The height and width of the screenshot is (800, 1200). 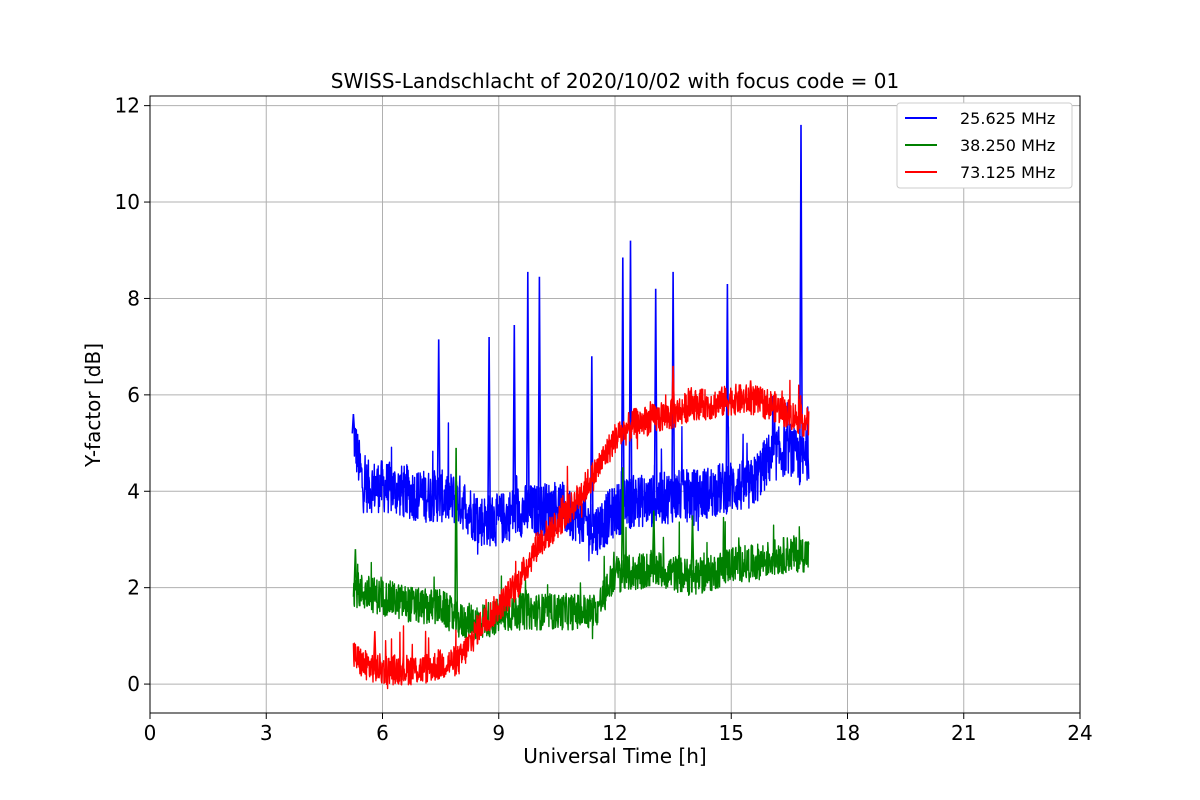 What do you see at coordinates (127, 106) in the screenshot?
I see `y-tick-label: 12` at bounding box center [127, 106].